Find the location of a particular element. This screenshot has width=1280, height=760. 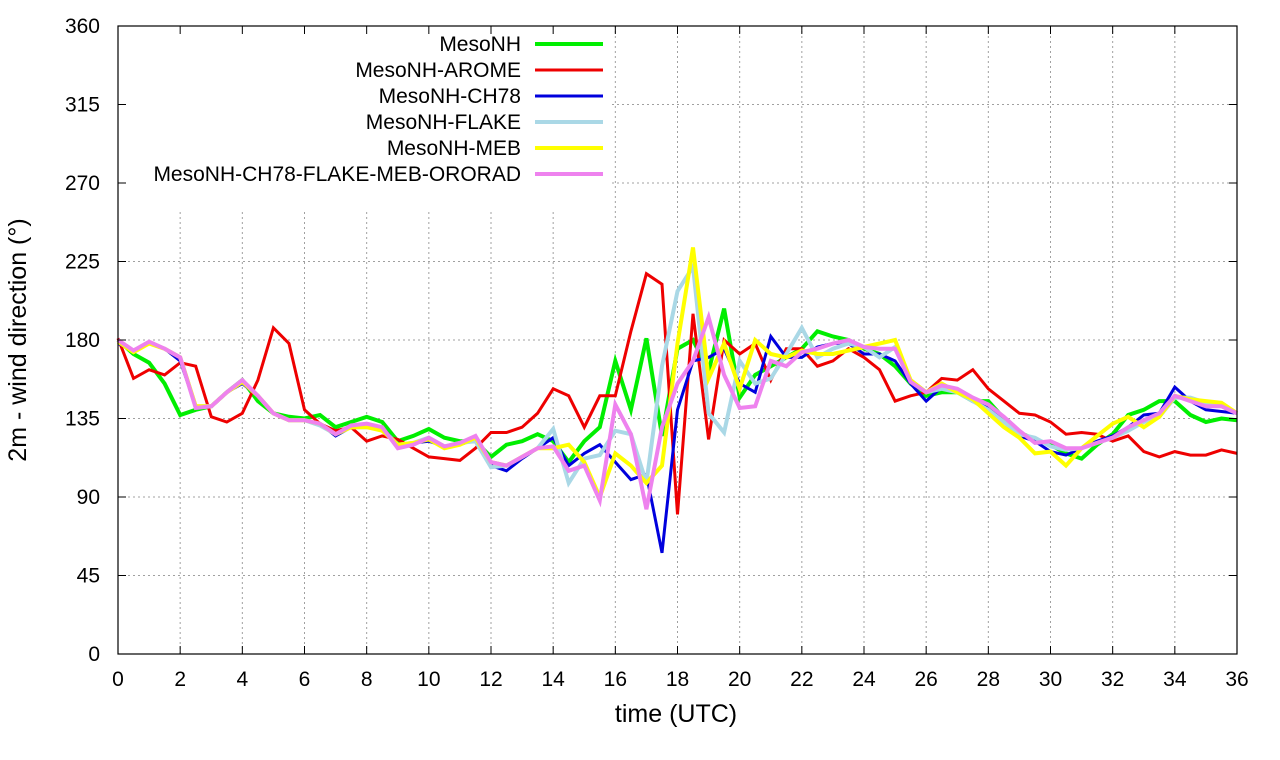

x-tick-label: 26 is located at coordinates (925, 679).